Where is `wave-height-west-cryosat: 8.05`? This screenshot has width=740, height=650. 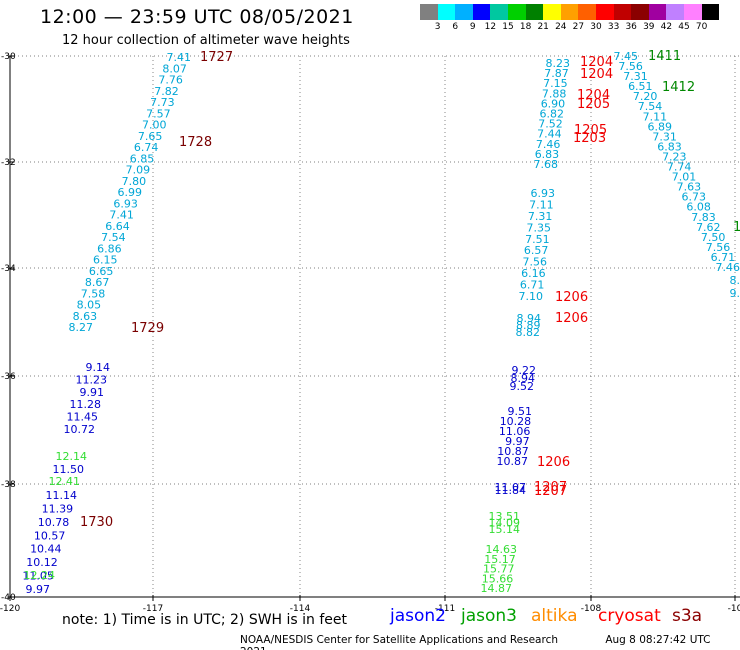
wave-height-west-cryosat: 8.05 is located at coordinates (89, 305).